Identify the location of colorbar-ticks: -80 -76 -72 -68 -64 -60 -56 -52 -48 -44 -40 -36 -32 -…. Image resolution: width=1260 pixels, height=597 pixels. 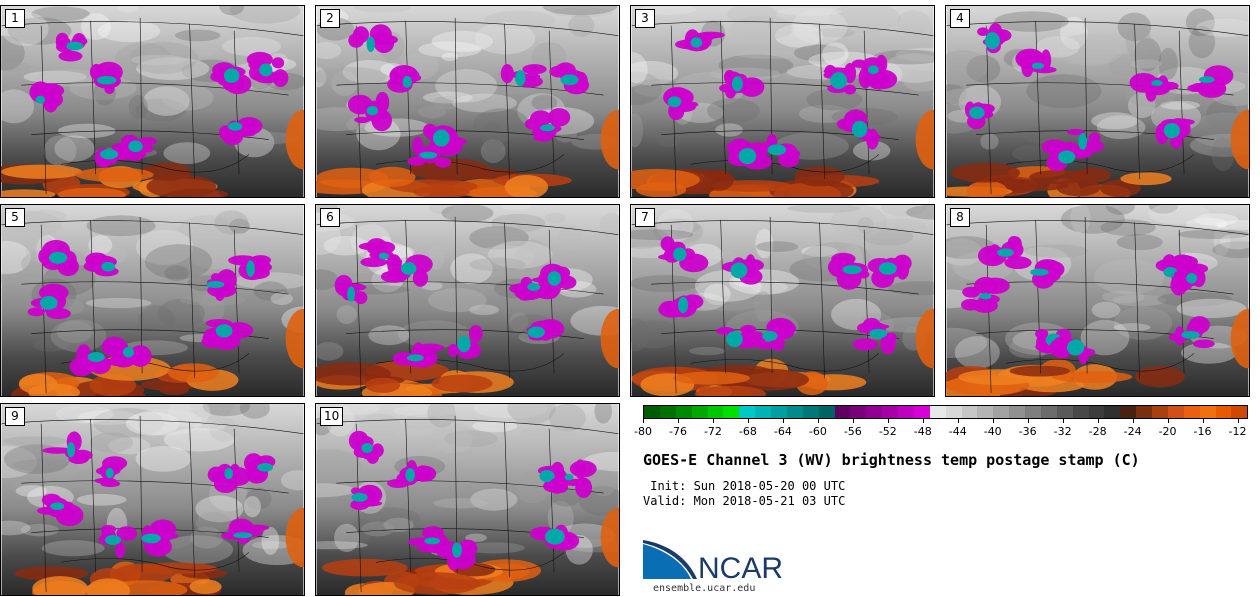
(941, 429).